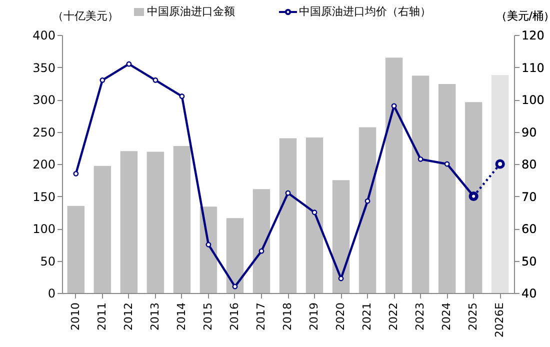 This screenshot has width=550, height=347. Describe the element at coordinates (529, 197) in the screenshot. I see `y2-tick-label: 70` at that location.